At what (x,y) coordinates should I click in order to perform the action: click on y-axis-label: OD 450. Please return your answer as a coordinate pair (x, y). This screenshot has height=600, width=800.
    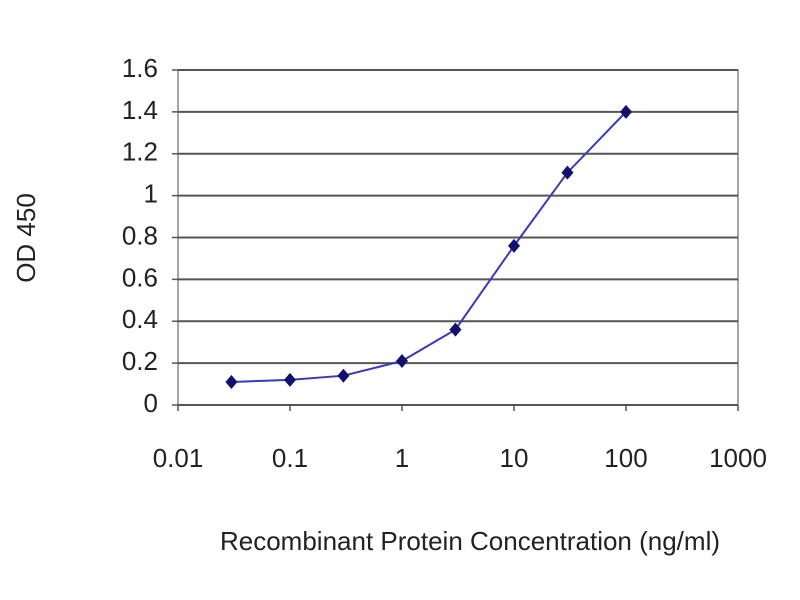
    Looking at the image, I should click on (26, 238).